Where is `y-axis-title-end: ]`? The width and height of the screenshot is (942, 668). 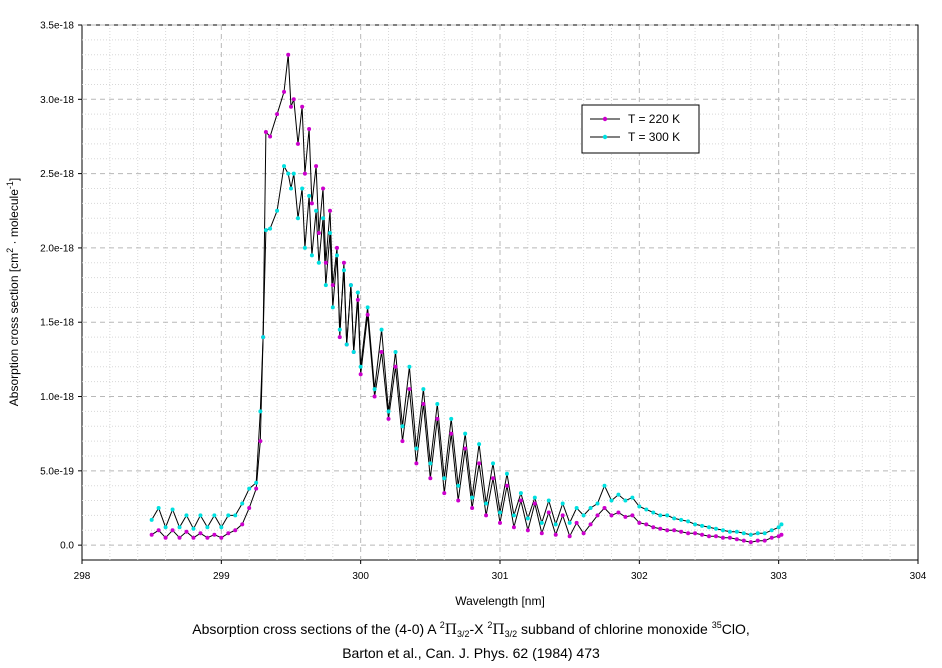
y-axis-title-end: ] is located at coordinates (14, 179).